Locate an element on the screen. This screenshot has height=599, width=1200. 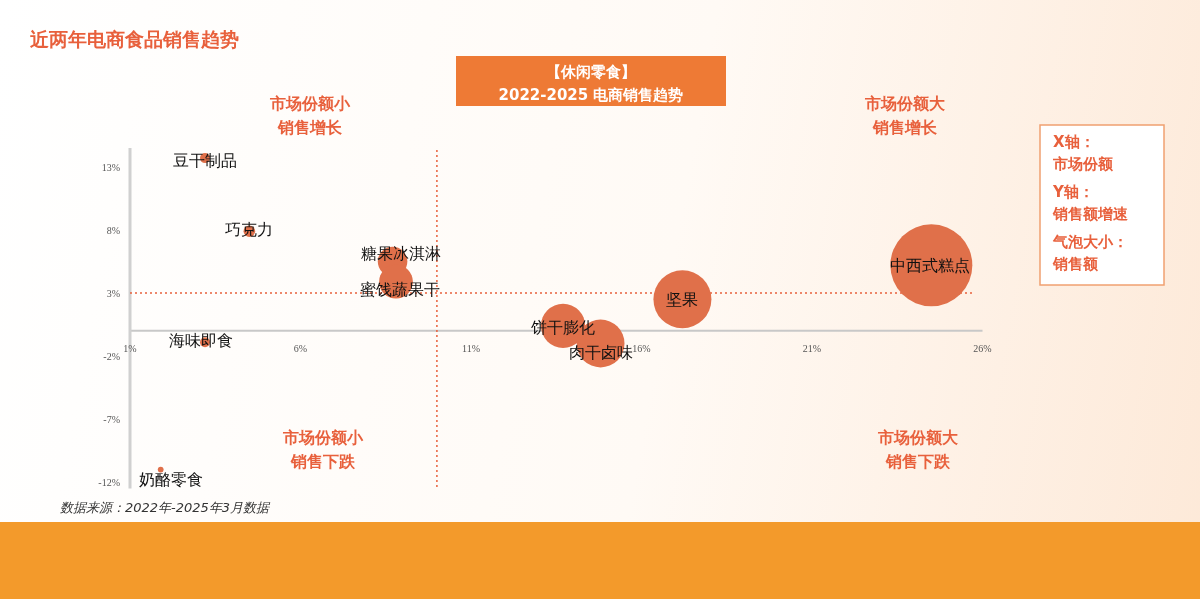
x-tick-label: 16% is located at coordinates (641, 348).